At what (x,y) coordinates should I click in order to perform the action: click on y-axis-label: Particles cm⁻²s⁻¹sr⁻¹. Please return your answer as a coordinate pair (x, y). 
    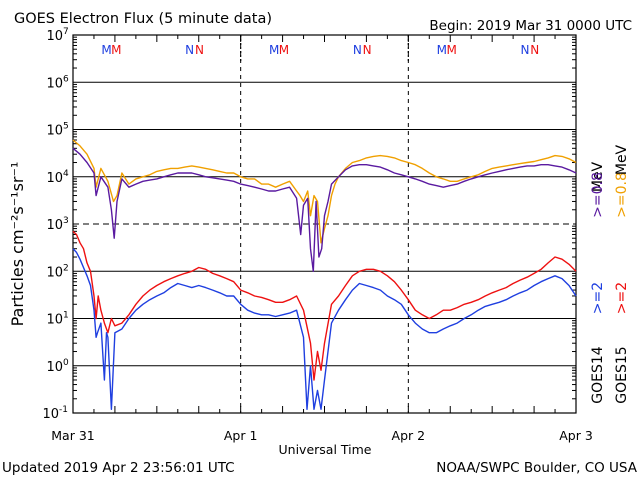
    Looking at the image, I should click on (17, 244).